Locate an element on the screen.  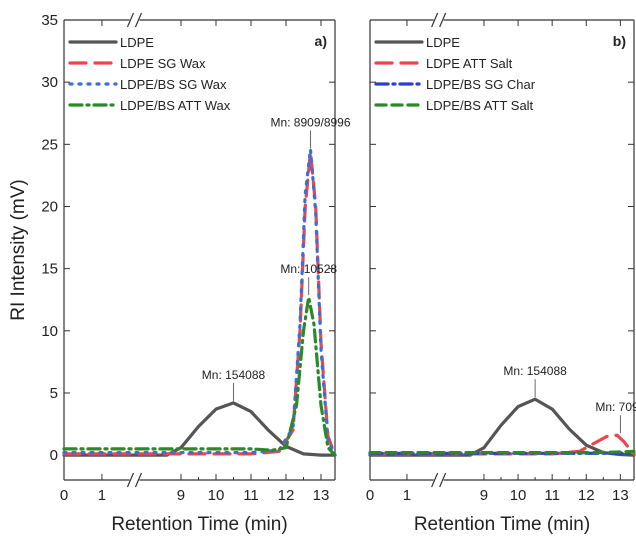
annotation-label: Mn: 7093 is located at coordinates (615, 407).